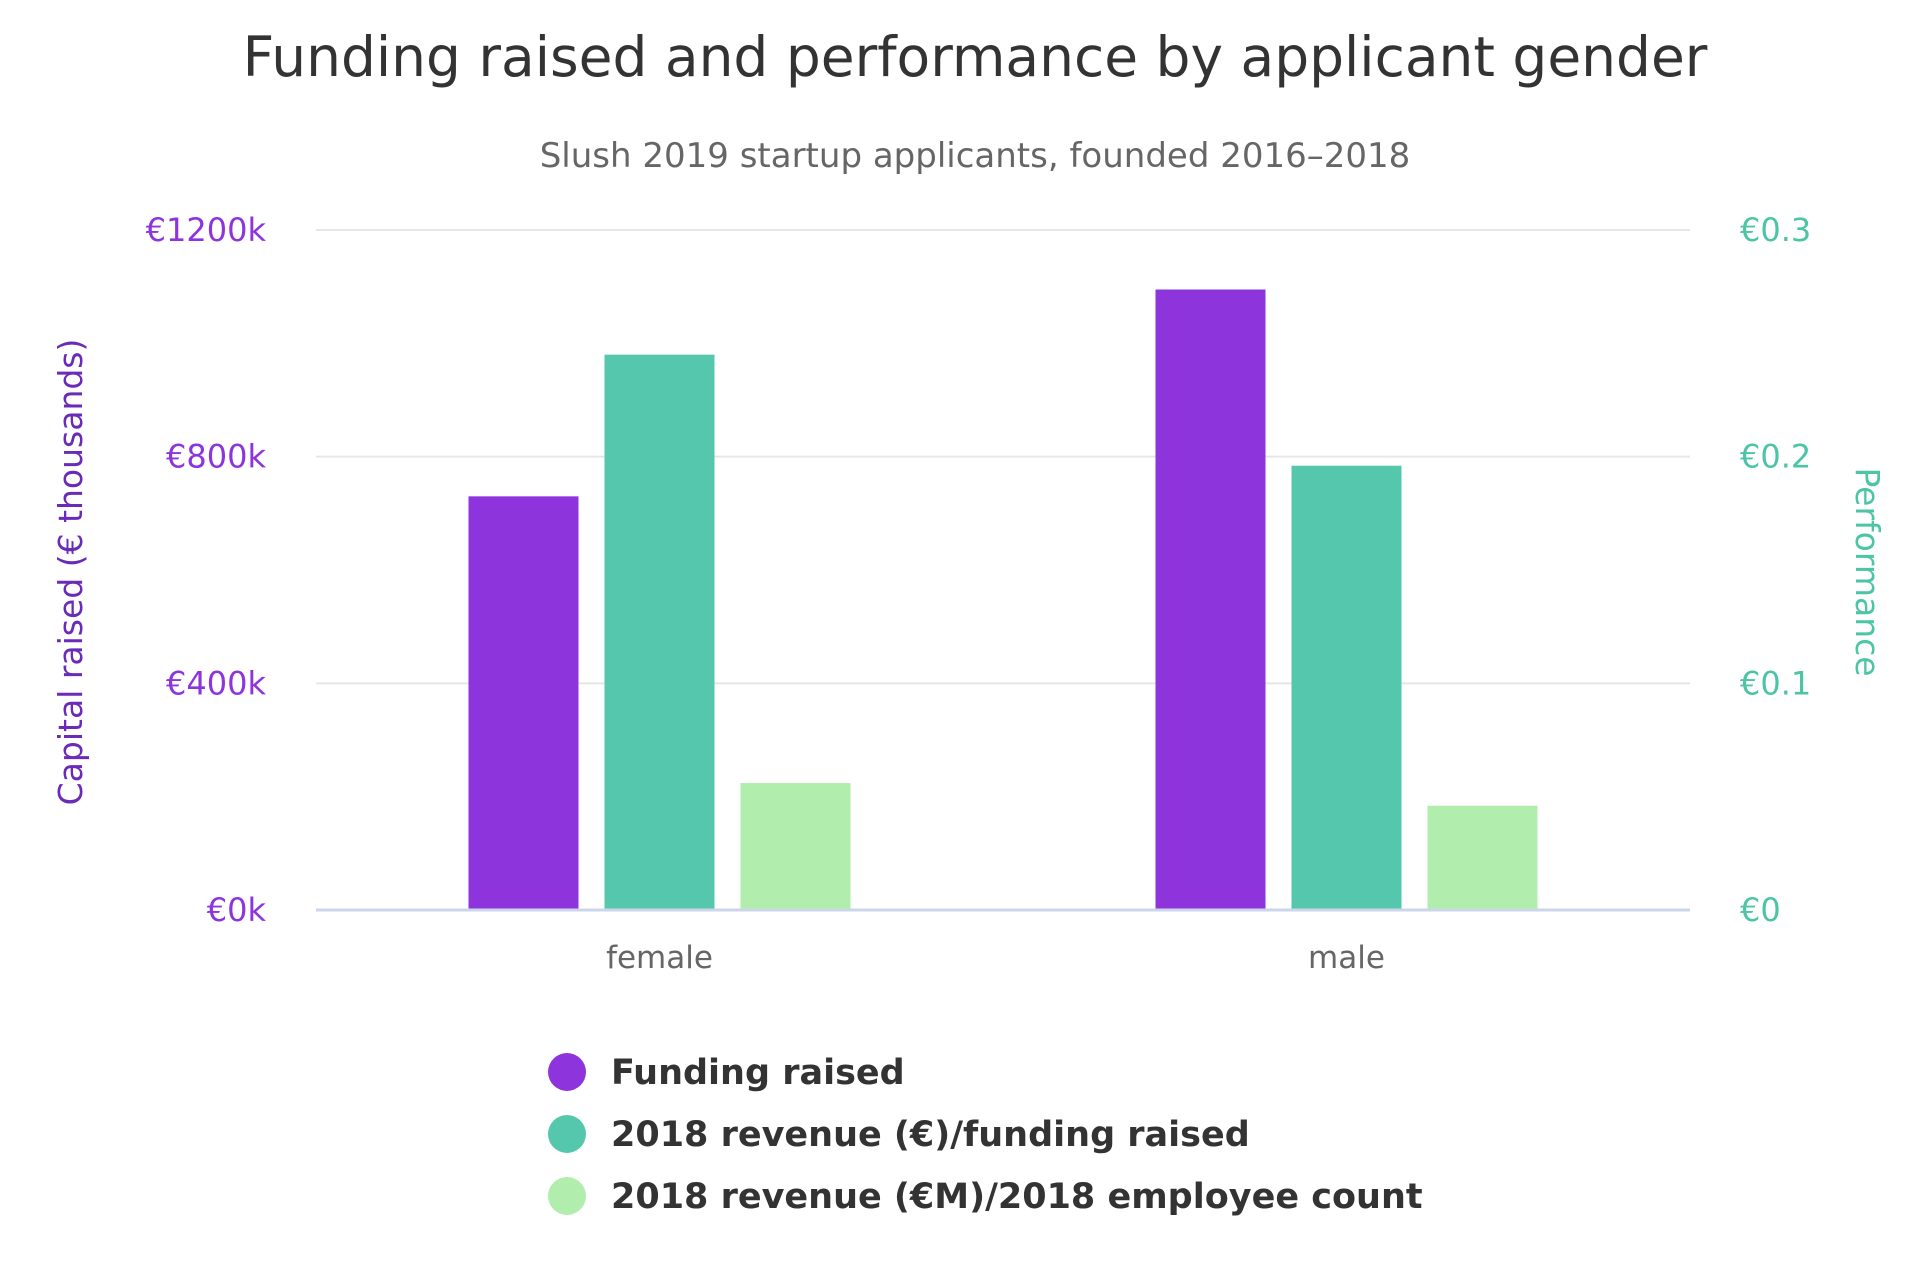 The image size is (1920, 1280). What do you see at coordinates (930, 1135) in the screenshot?
I see `legend-label: 2018 revenue (€)/funding raised` at bounding box center [930, 1135].